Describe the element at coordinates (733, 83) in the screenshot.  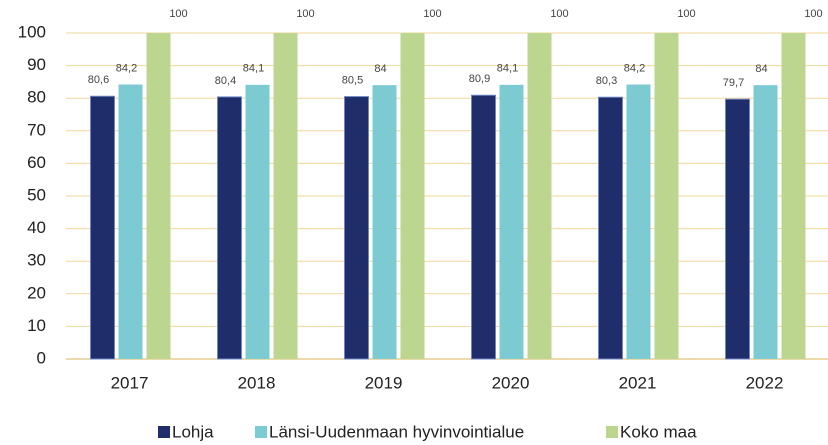
I see `value-label: 79,7` at that location.